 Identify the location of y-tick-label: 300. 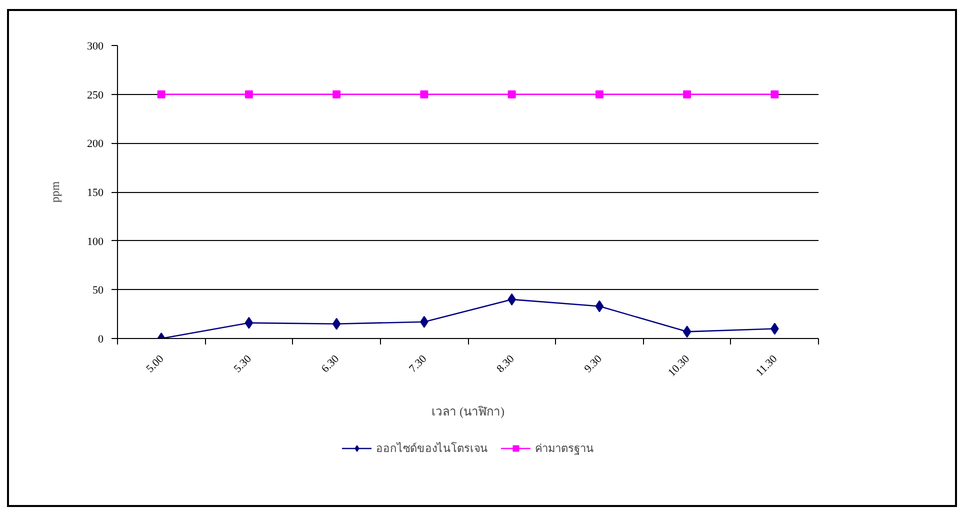
(95, 46).